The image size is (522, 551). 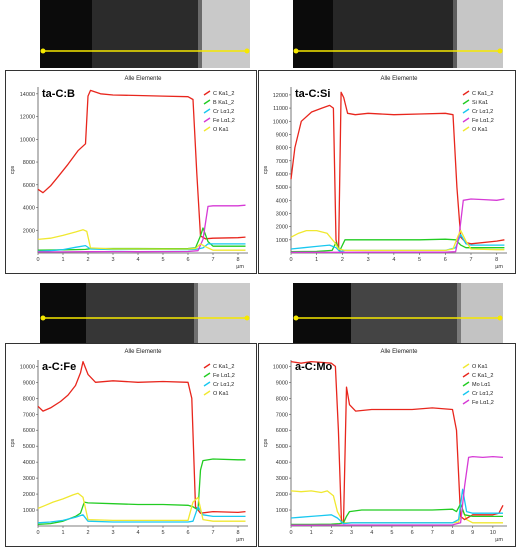 I want to click on legend-label: O Ka1, so click(x=480, y=130).